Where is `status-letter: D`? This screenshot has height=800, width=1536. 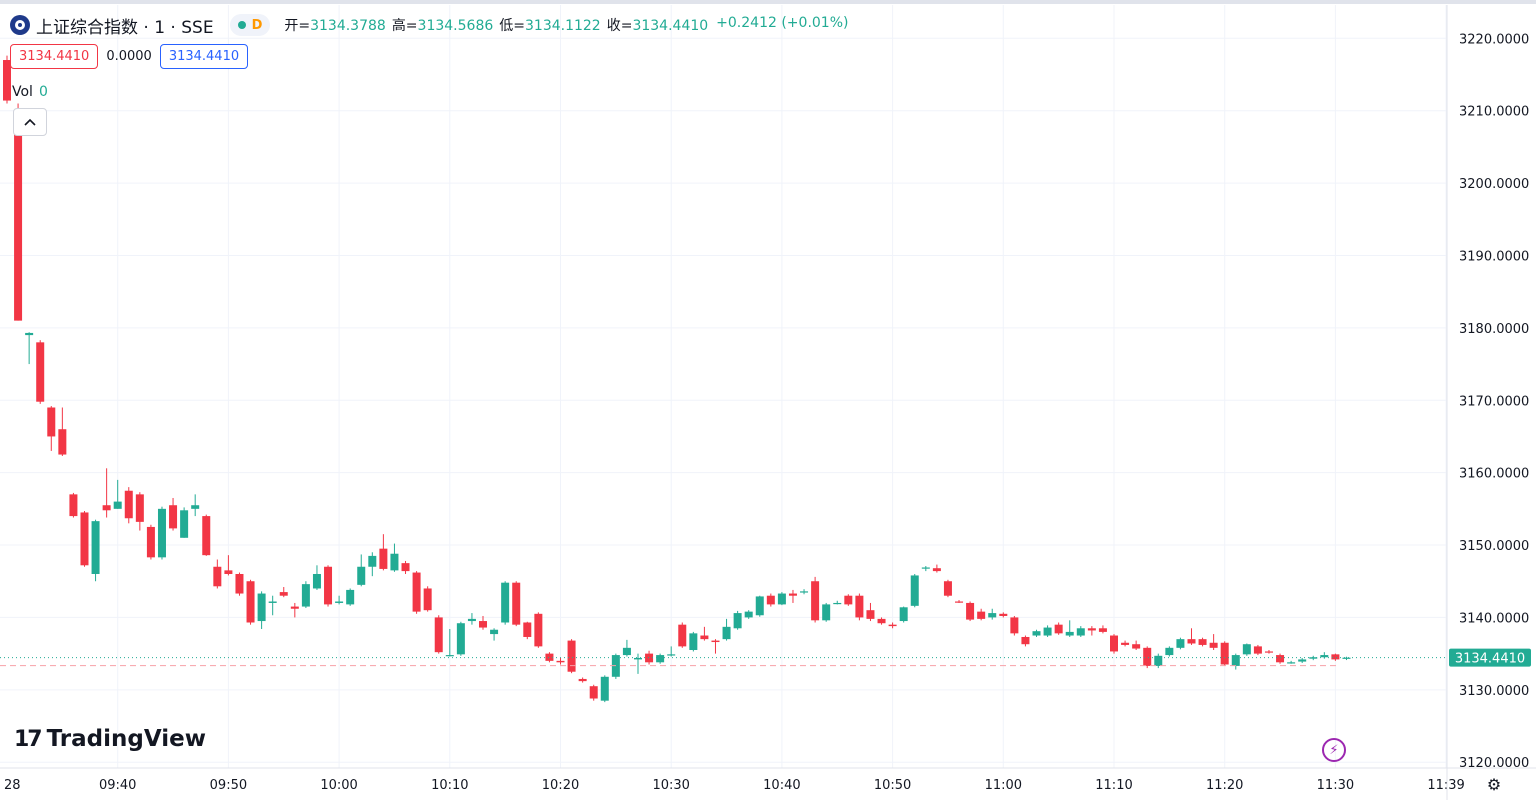 status-letter: D is located at coordinates (257, 25).